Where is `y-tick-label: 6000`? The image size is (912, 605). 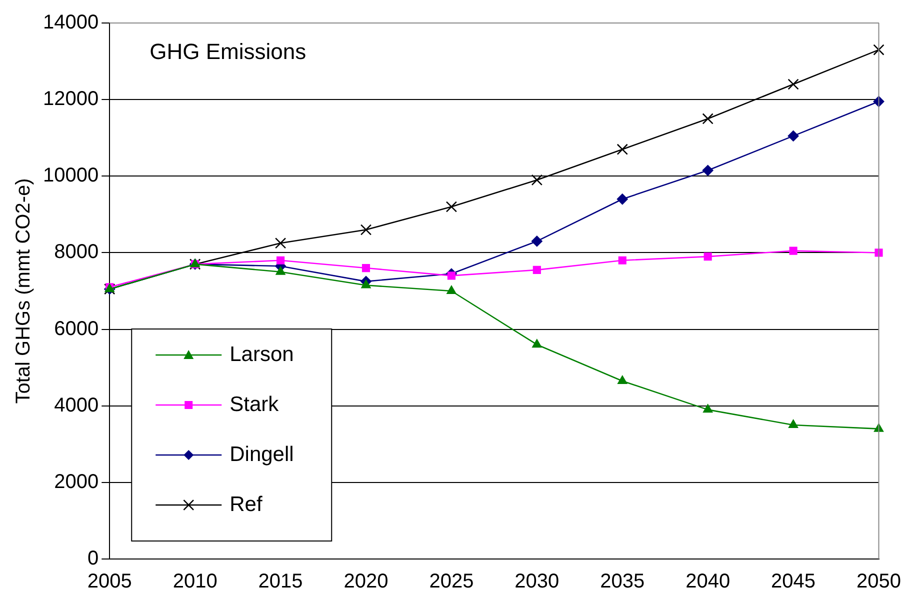 y-tick-label: 6000 is located at coordinates (76, 329).